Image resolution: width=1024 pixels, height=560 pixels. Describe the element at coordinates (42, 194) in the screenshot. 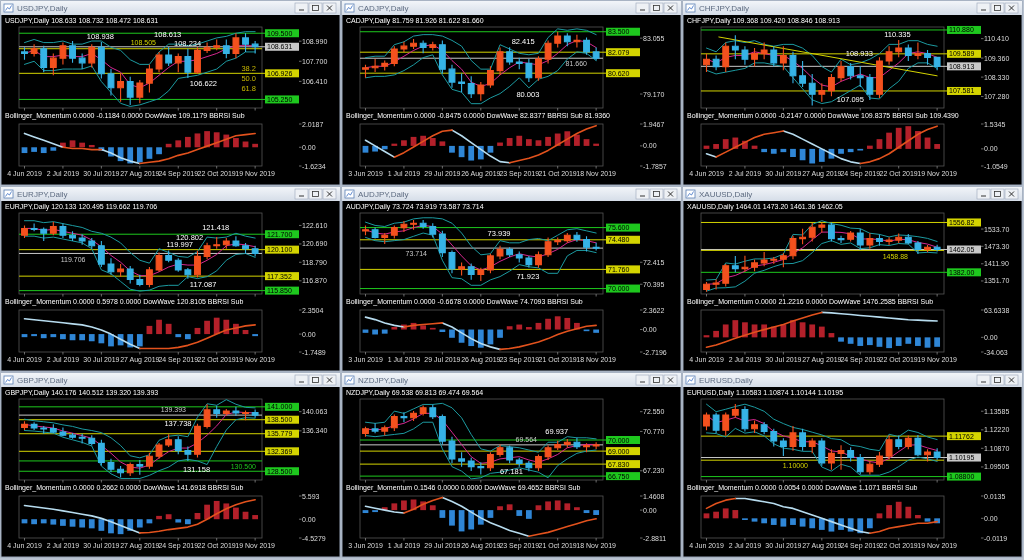

I see `chart-title: EURJPY,Daily` at that location.